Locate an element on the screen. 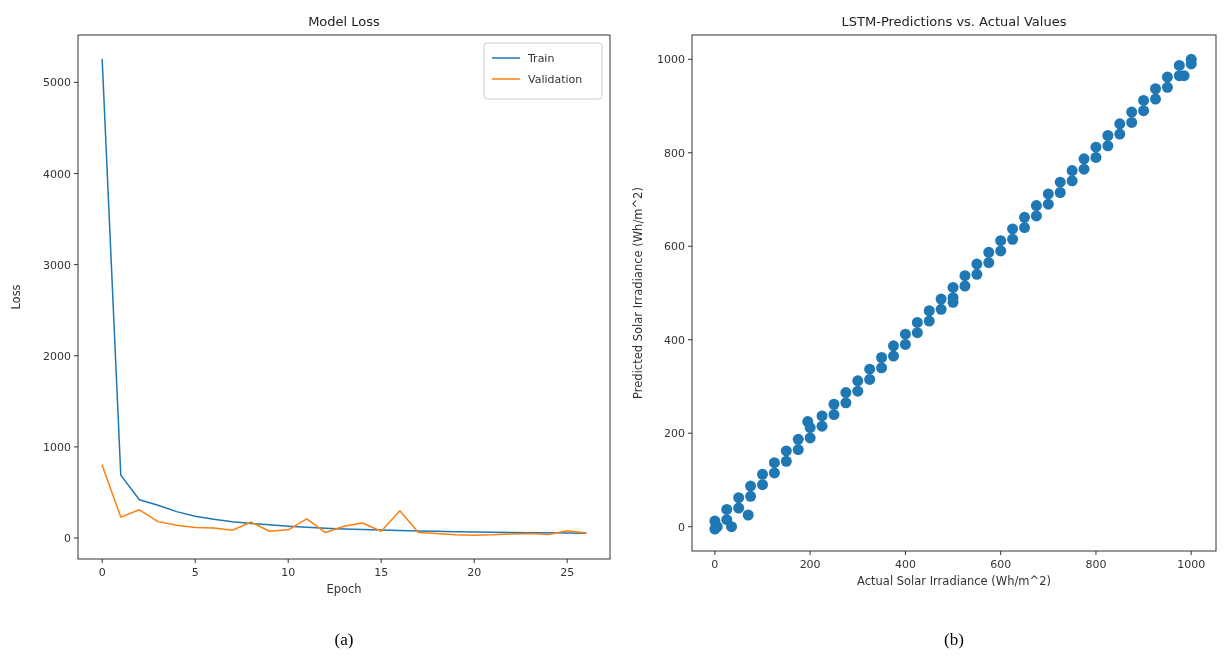 Image resolution: width=1228 pixels, height=666 pixels. x-tick-label: 5 is located at coordinates (195, 572).